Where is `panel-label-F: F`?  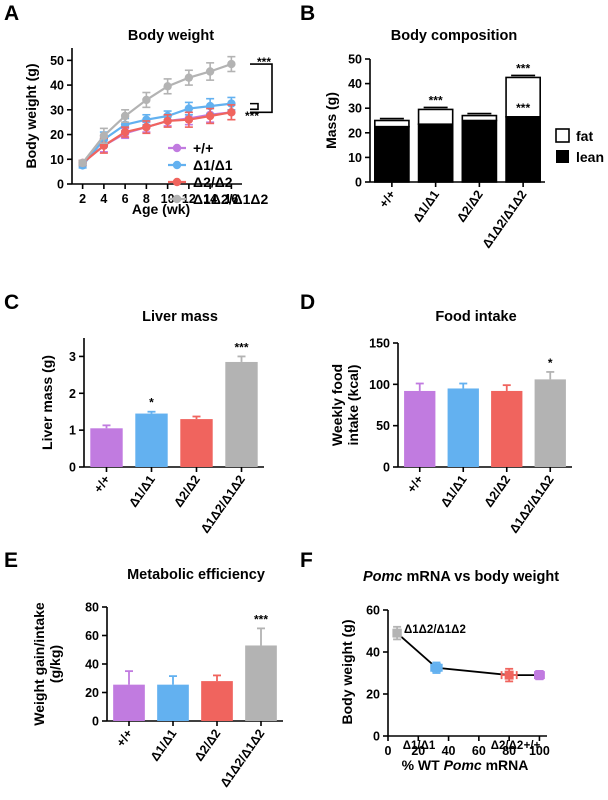 panel-label-F: F is located at coordinates (306, 560).